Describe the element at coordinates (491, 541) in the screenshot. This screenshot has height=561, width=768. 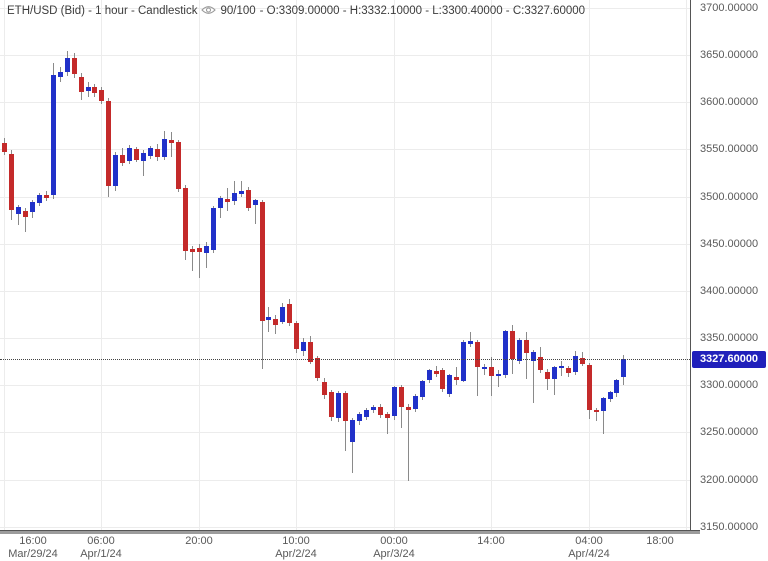
I see `x-axis-time: 14:00` at that location.